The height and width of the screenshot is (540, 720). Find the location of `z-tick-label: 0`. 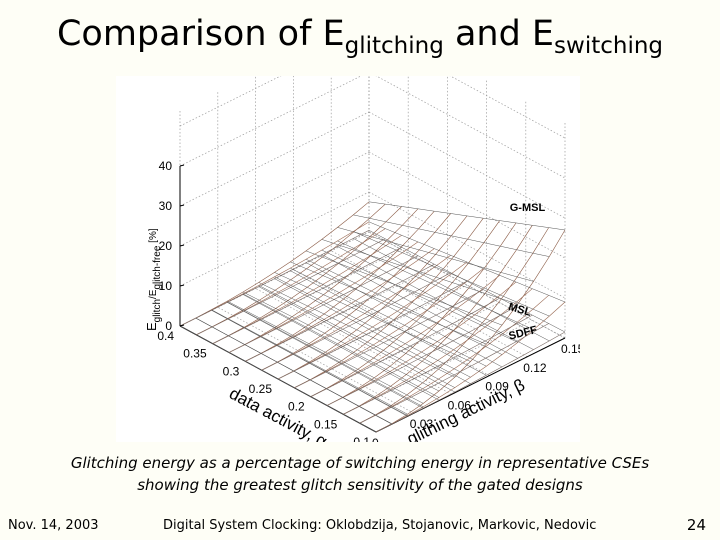

z-tick-label: 0 is located at coordinates (168, 326).